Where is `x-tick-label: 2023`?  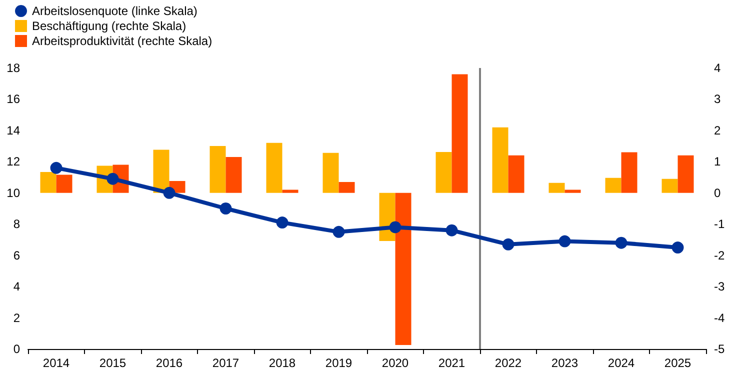
x-tick-label: 2023 is located at coordinates (564, 363).